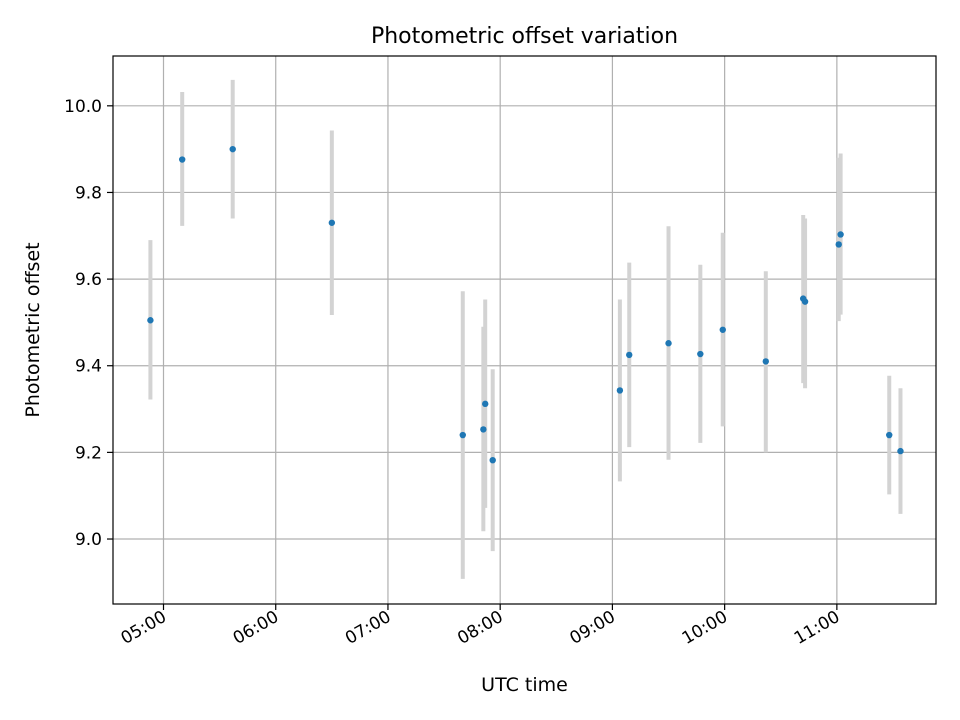  I want to click on y-axis-label: Photometric offset, so click(33, 329).